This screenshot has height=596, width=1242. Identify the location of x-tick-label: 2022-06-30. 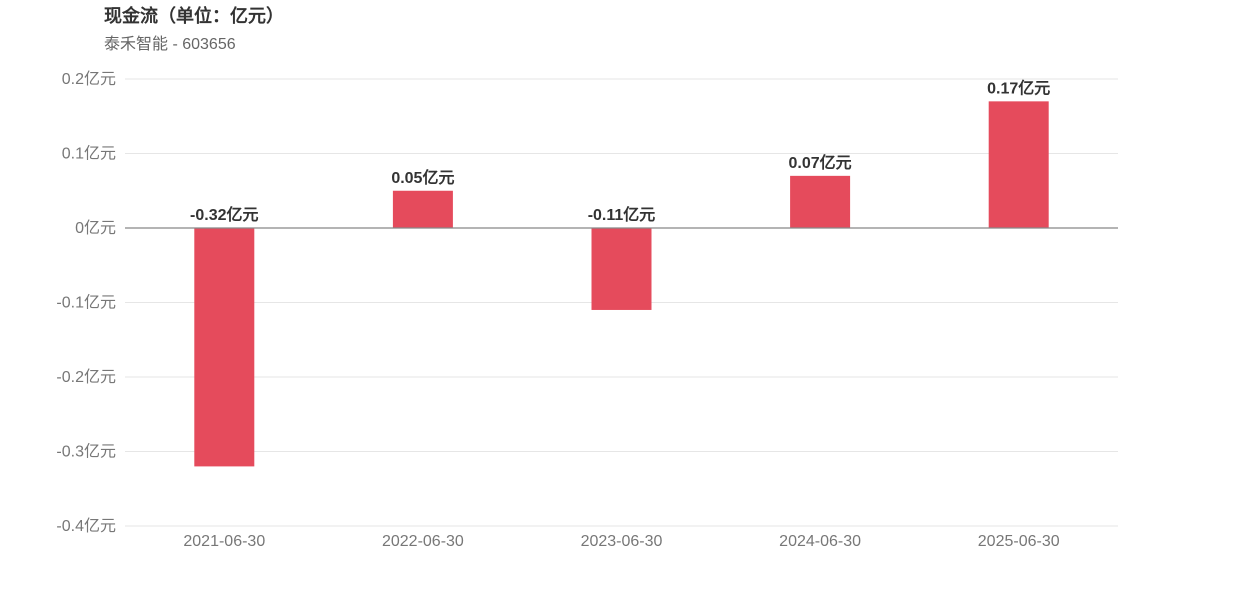
(423, 541).